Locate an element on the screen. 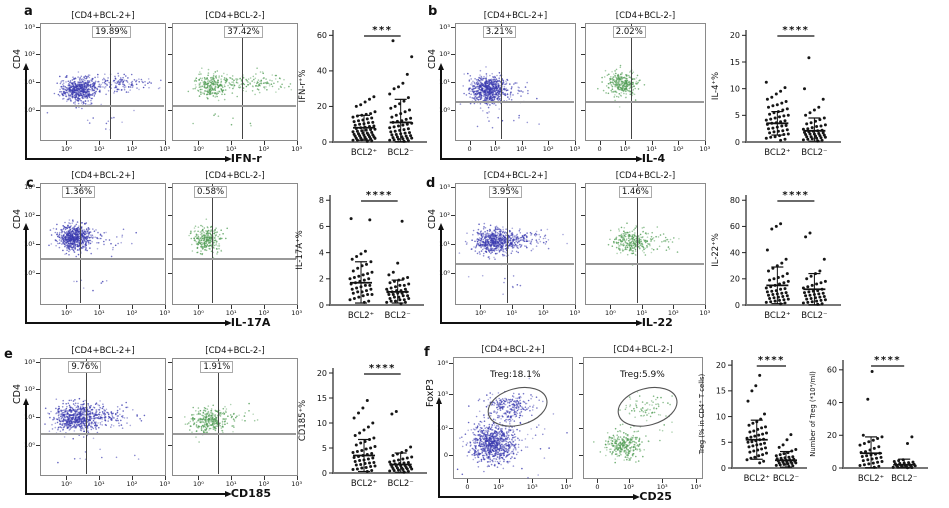 This screenshot has height=508, width=949. scatter-plot: 0 2 4 6 8 IL-17A⁺% BCL2⁺ BCL2⁻ **** is located at coordinates (359, 255).